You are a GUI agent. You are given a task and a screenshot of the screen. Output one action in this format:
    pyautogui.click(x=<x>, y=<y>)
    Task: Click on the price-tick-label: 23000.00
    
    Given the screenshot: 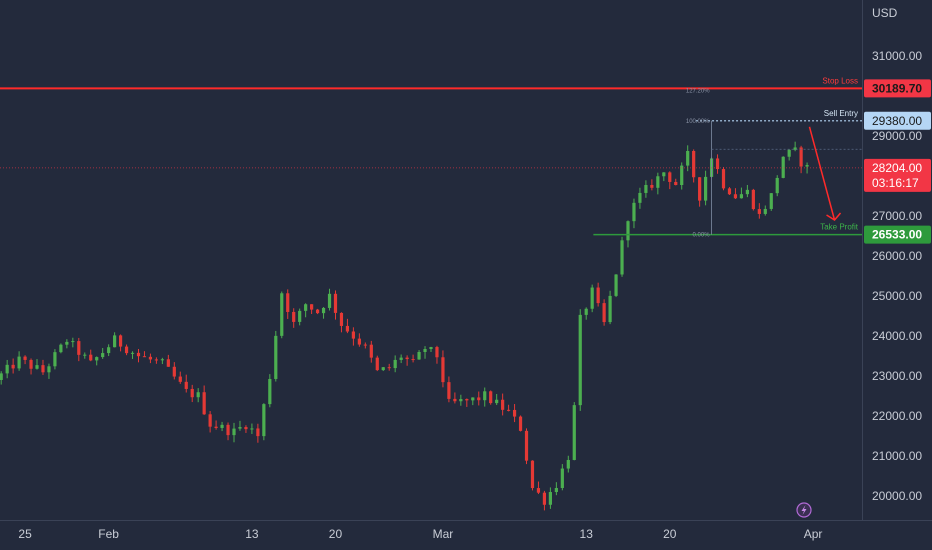 What is the action you would take?
    pyautogui.click(x=897, y=376)
    